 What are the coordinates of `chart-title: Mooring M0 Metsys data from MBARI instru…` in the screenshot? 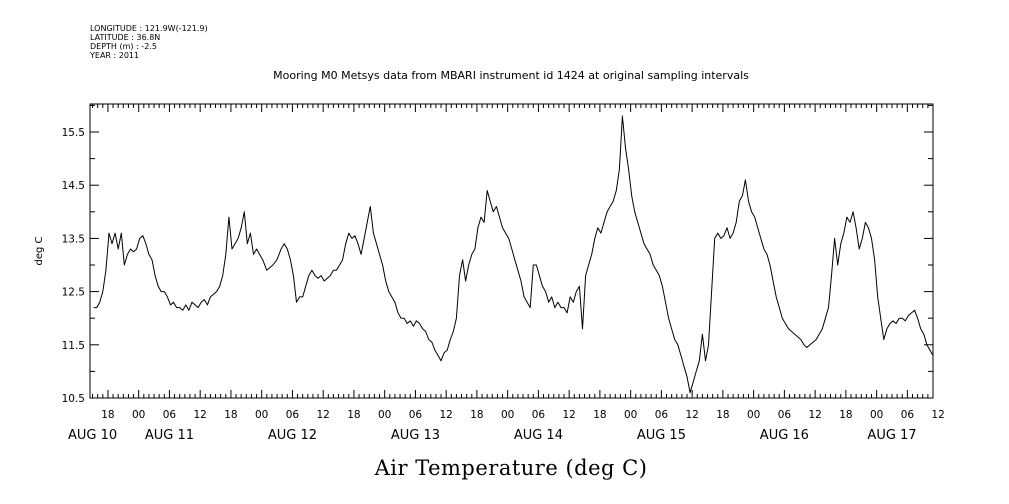 It's located at (511, 75).